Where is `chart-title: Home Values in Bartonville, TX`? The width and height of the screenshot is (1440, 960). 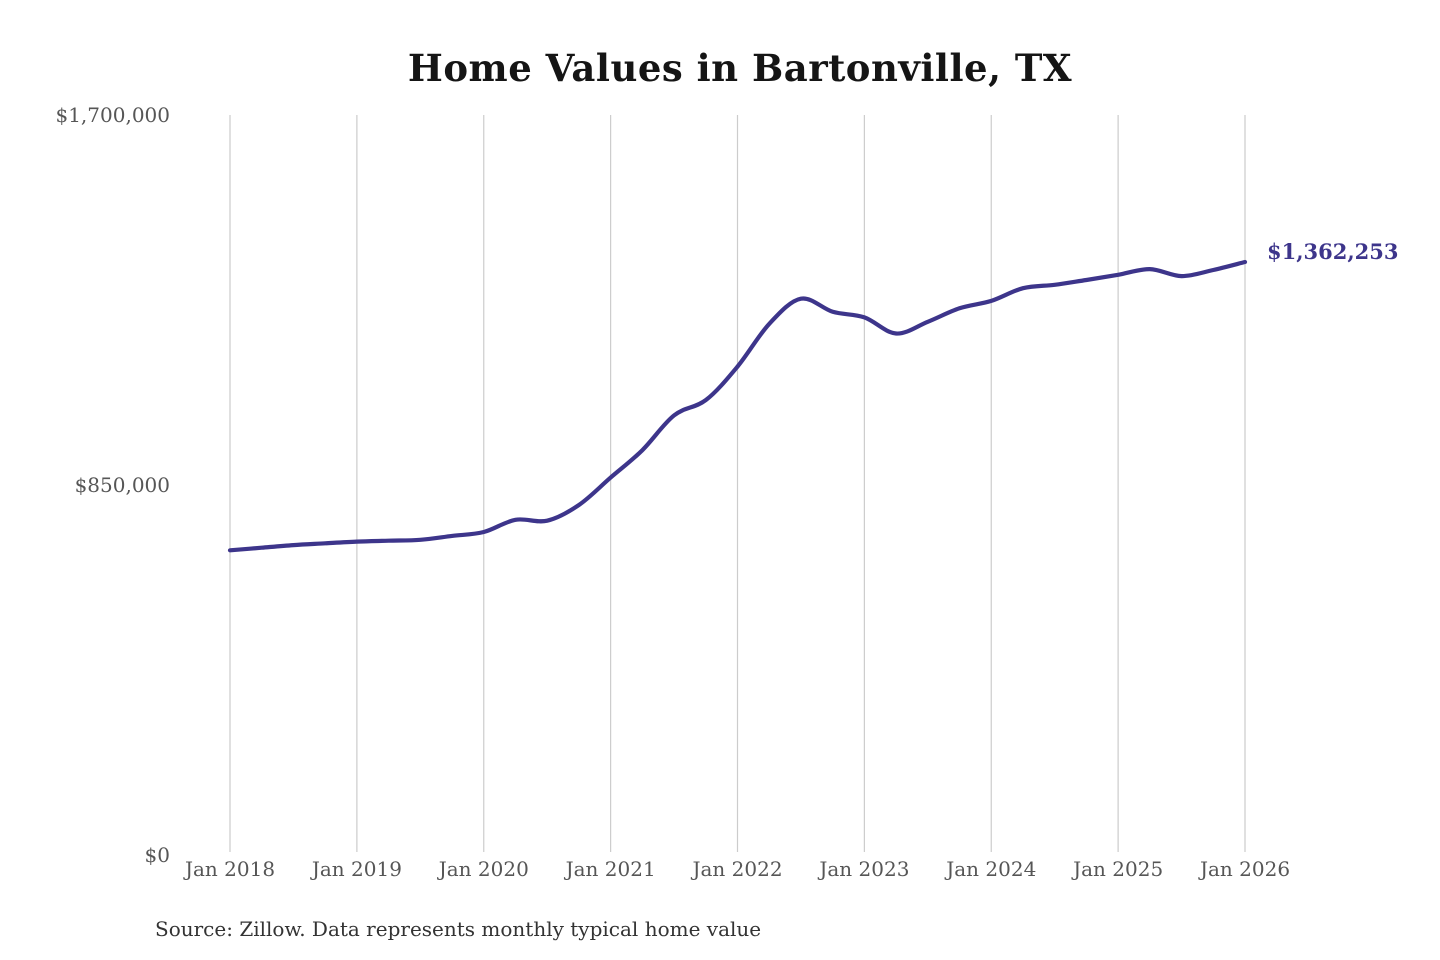 chart-title: Home Values in Bartonville, TX is located at coordinates (740, 68).